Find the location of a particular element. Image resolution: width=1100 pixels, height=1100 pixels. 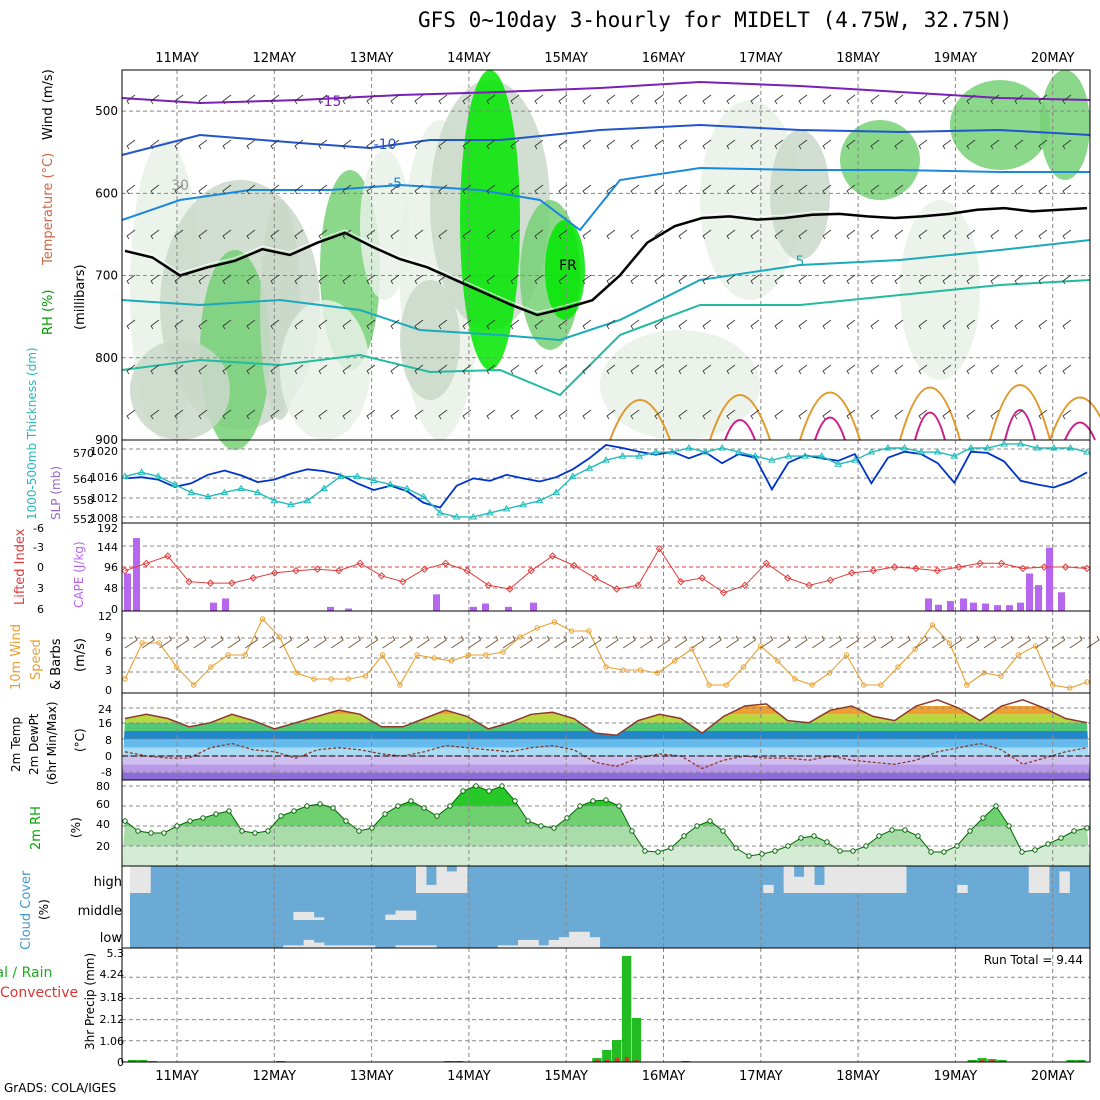

cloud-middle-cell is located at coordinates (401, 915).